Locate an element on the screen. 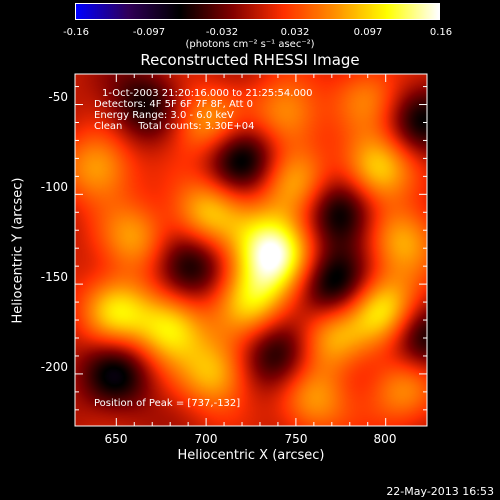  time-range-annotation: 1-Oct-2003 21:20:16.000 to 21:25:54.000 is located at coordinates (207, 93).